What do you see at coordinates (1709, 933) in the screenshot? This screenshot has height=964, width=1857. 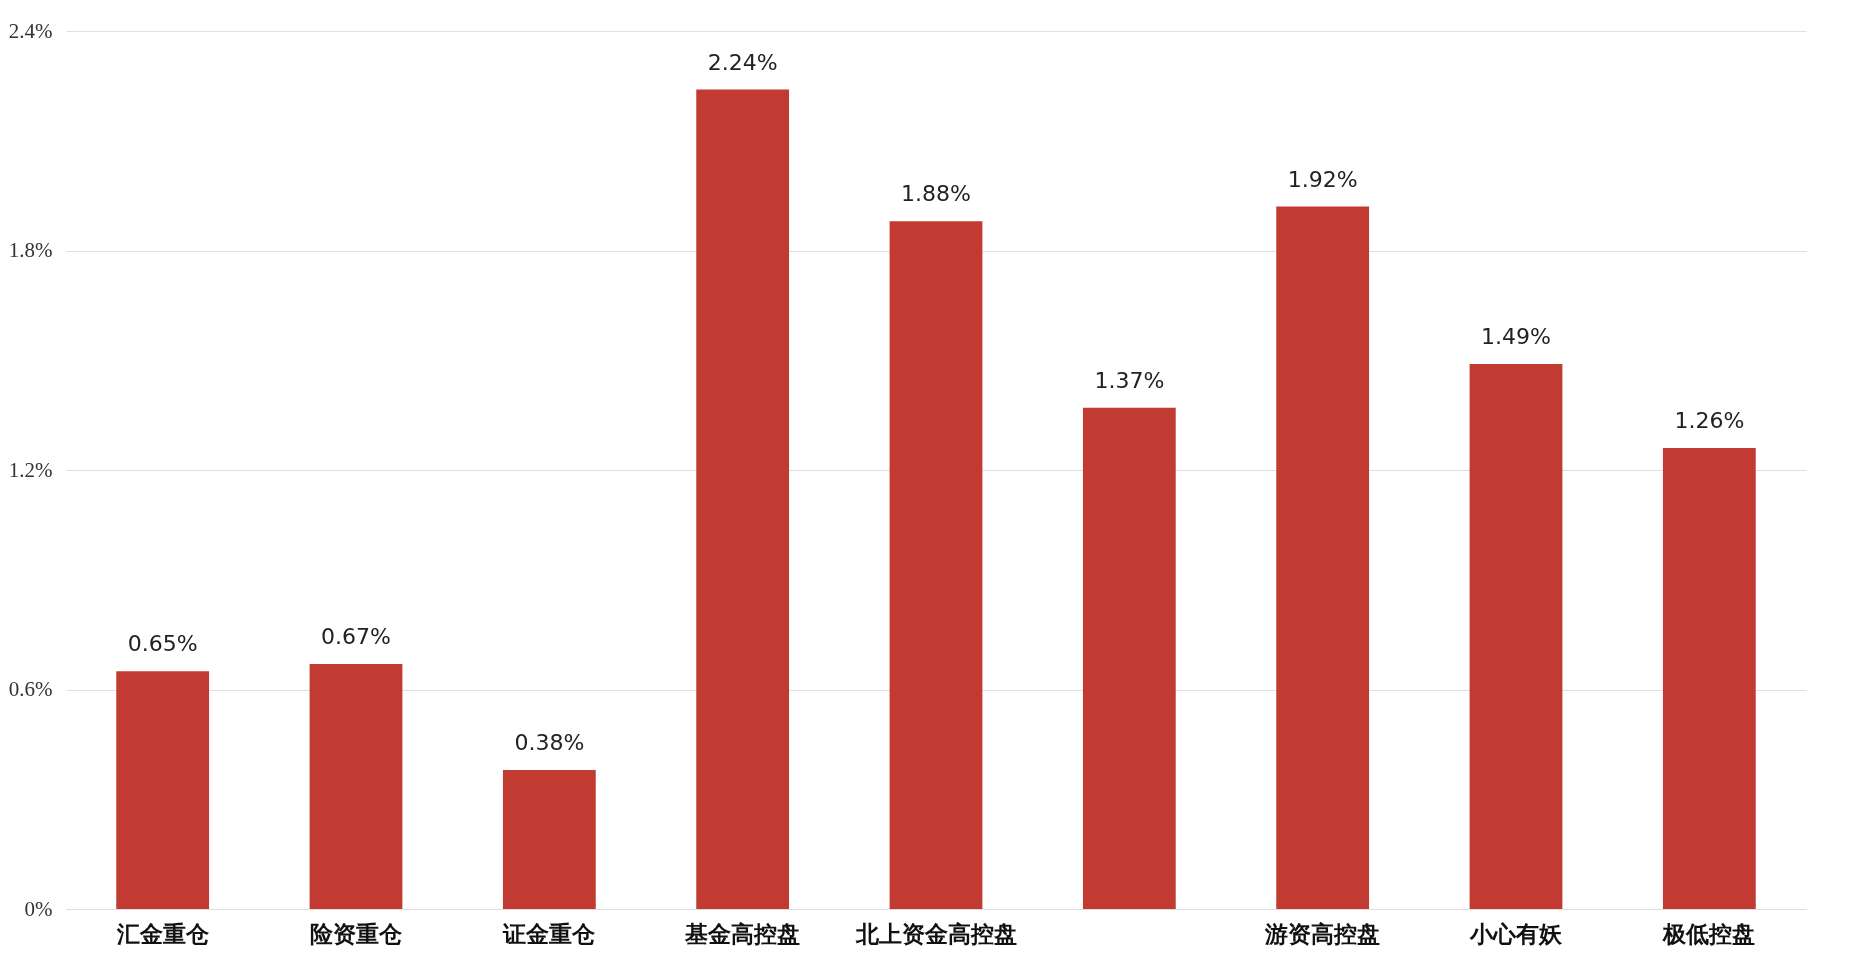 I see `x-tick-label: 极低控盘` at bounding box center [1709, 933].